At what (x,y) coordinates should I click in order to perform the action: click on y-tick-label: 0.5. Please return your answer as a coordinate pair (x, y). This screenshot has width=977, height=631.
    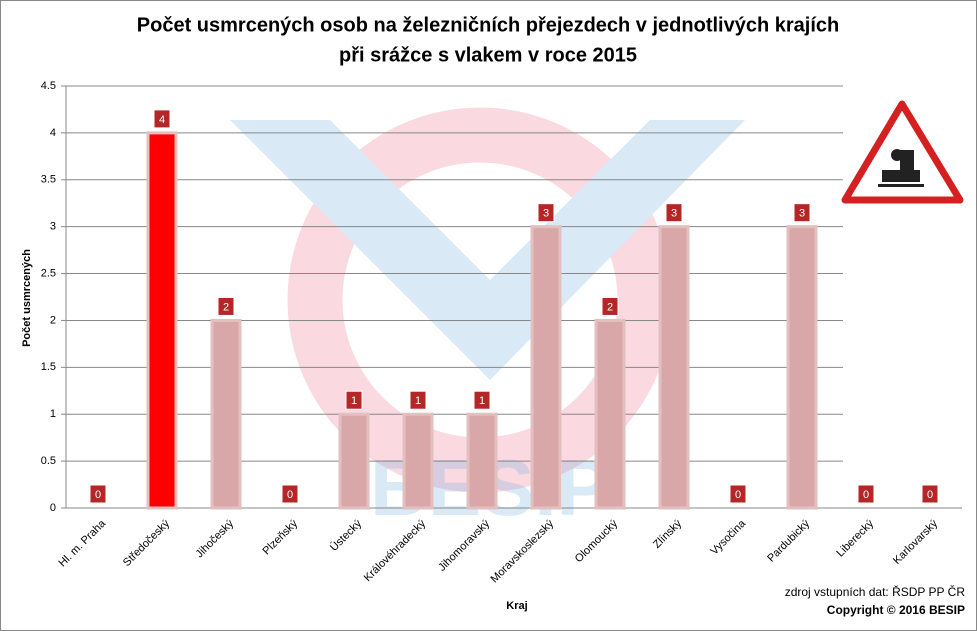
    Looking at the image, I should click on (48, 461).